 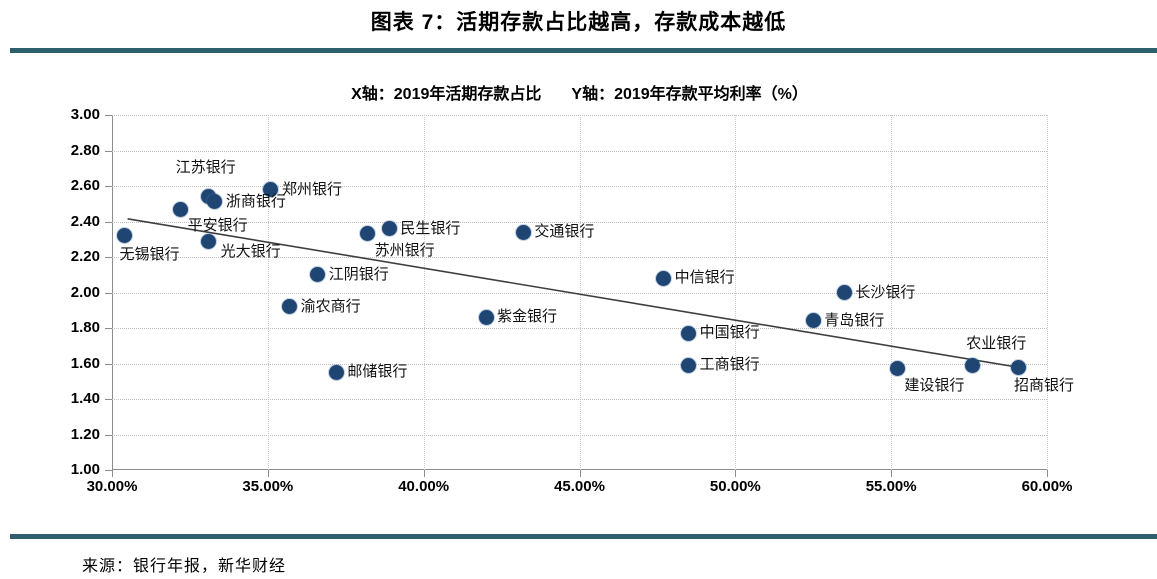 What do you see at coordinates (564, 232) in the screenshot?
I see `data-point-label: 交通银行` at bounding box center [564, 232].